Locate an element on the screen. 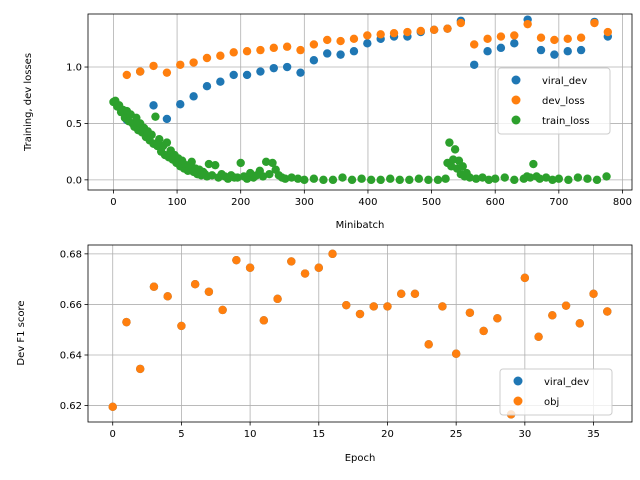 The image size is (640, 480). loss-legend-label-viral-dev: viral_dev is located at coordinates (564, 81).